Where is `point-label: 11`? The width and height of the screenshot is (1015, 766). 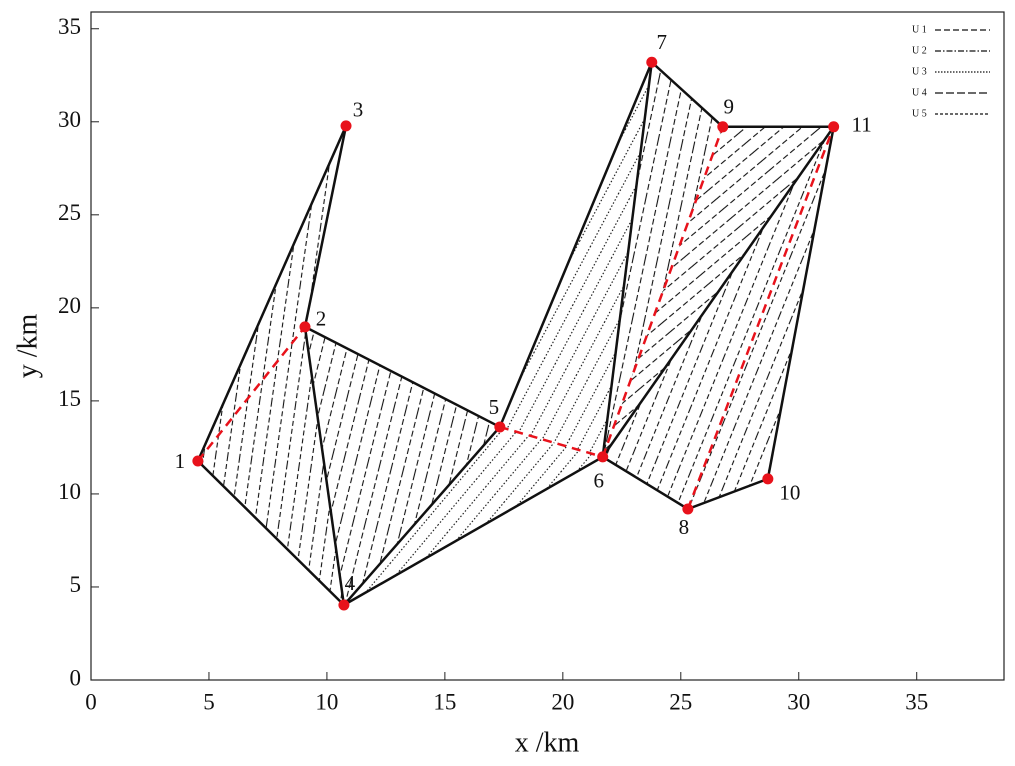 point-label: 11 is located at coordinates (862, 125).